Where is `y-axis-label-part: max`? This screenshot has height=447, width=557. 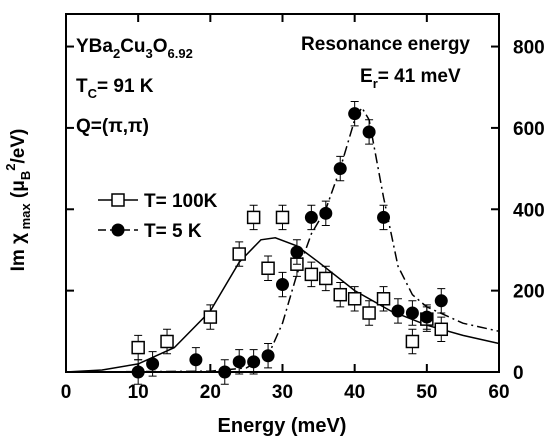 y-axis-label-part: max is located at coordinates (25, 218).